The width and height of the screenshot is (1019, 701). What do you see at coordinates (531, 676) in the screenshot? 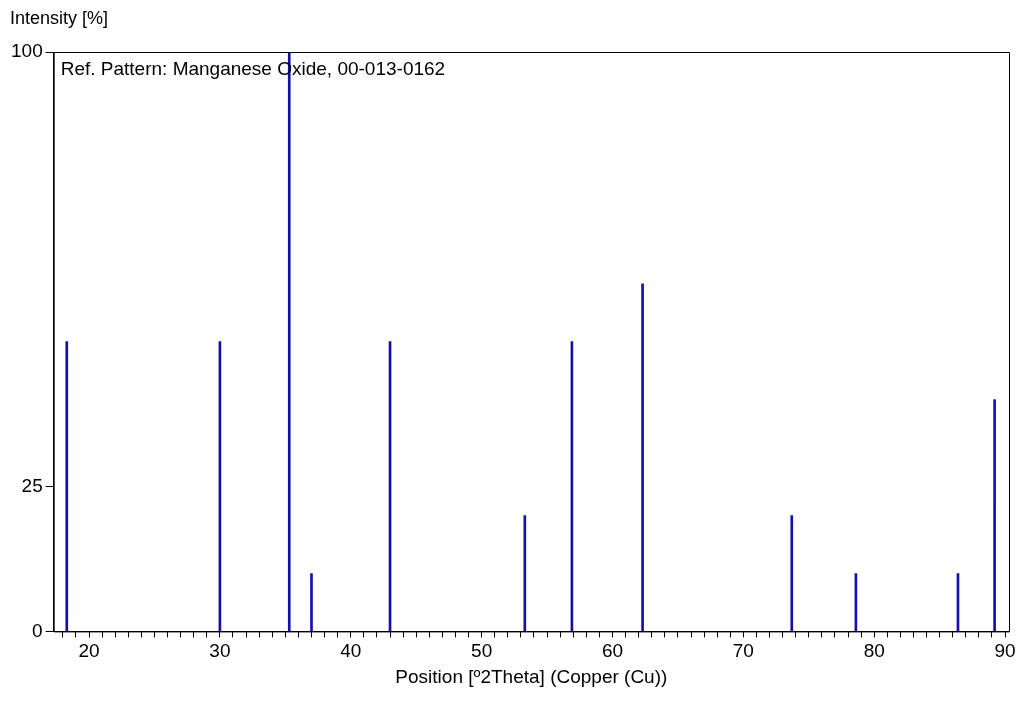
I see `x-axis-title: Position [º2Theta] (Copper (Cu))` at bounding box center [531, 676].